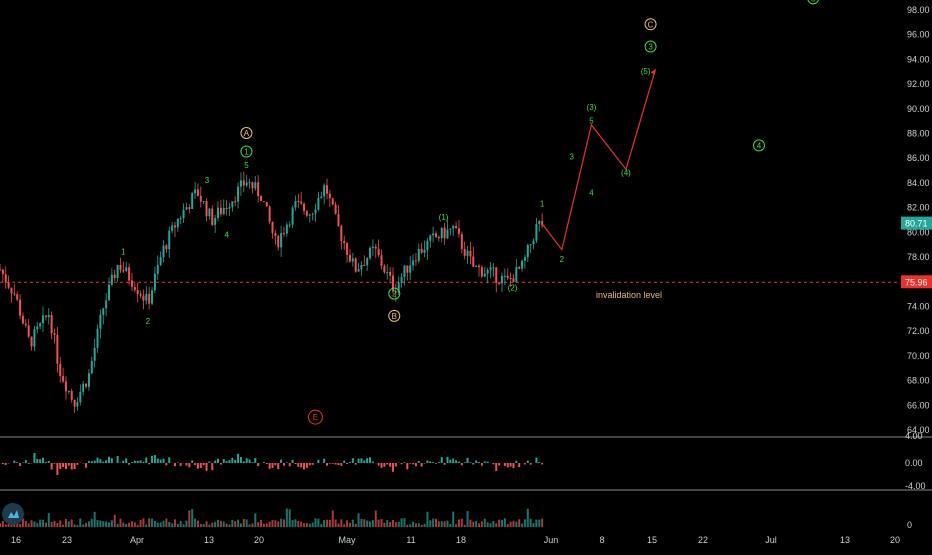  What do you see at coordinates (918, 109) in the screenshot?
I see `price-tick-label: 90.00` at bounding box center [918, 109].